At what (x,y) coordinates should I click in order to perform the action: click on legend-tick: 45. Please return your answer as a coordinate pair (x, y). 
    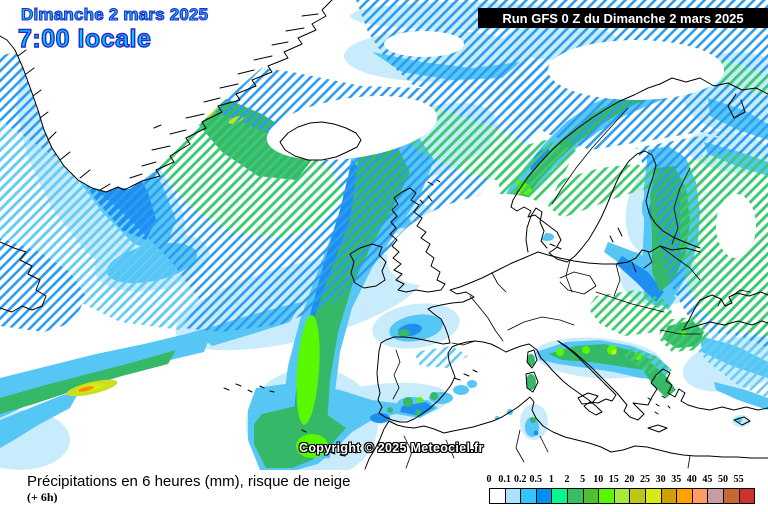
    Looking at the image, I should click on (707, 479).